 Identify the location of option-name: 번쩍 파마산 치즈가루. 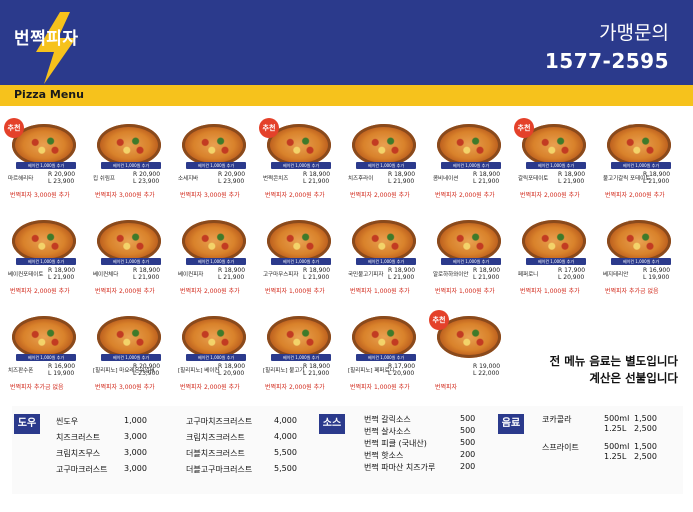
(400, 467).